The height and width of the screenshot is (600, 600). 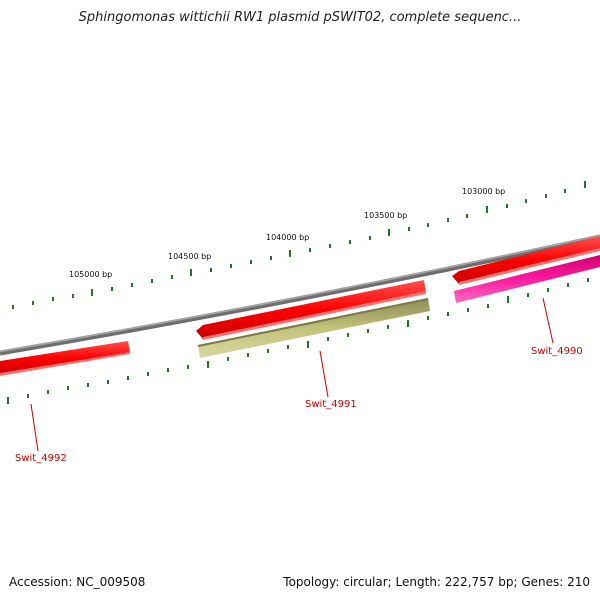 What do you see at coordinates (483, 191) in the screenshot?
I see `scale-label-103000: 103000 bp` at bounding box center [483, 191].